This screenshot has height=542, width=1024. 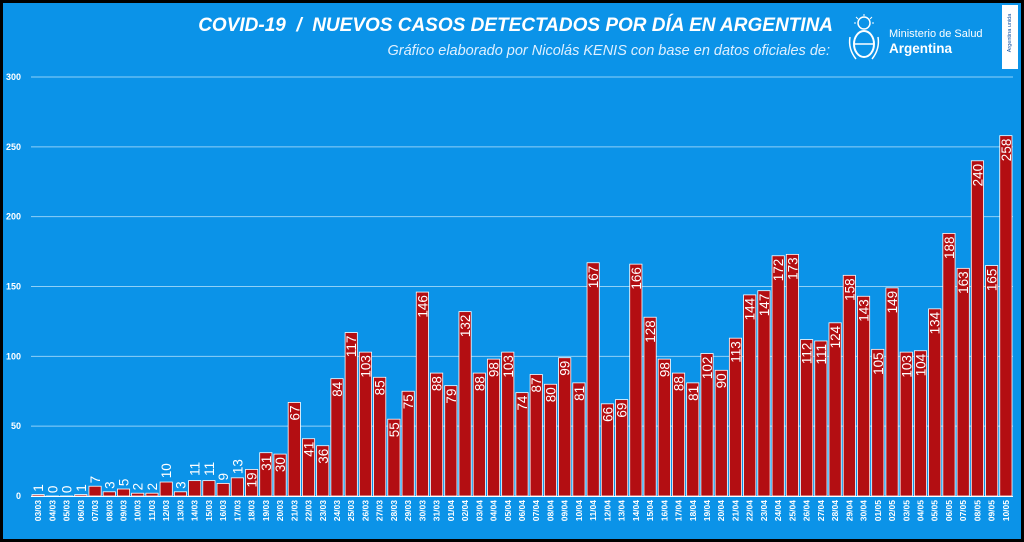 I want to click on data-label: 81, so click(x=579, y=393).